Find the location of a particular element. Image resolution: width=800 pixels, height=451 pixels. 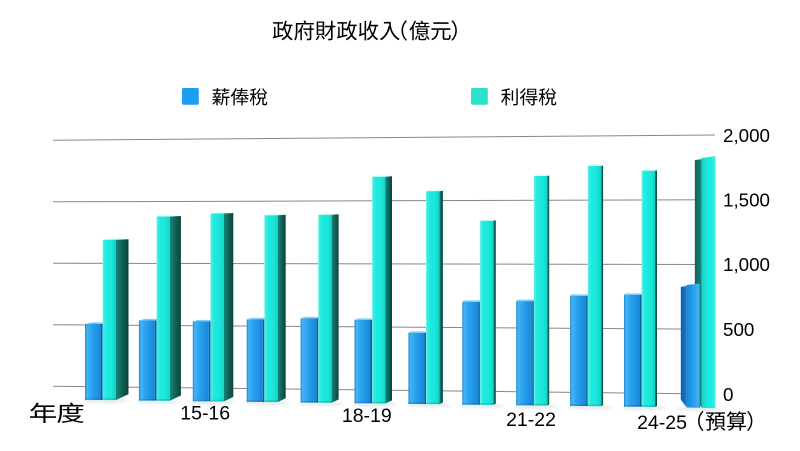

svg-text: 2,000 is located at coordinates (746, 135).